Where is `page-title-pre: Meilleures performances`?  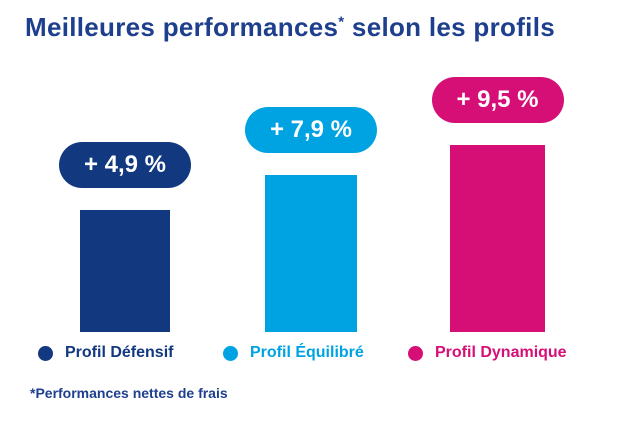
page-title-pre: Meilleures performances is located at coordinates (182, 27).